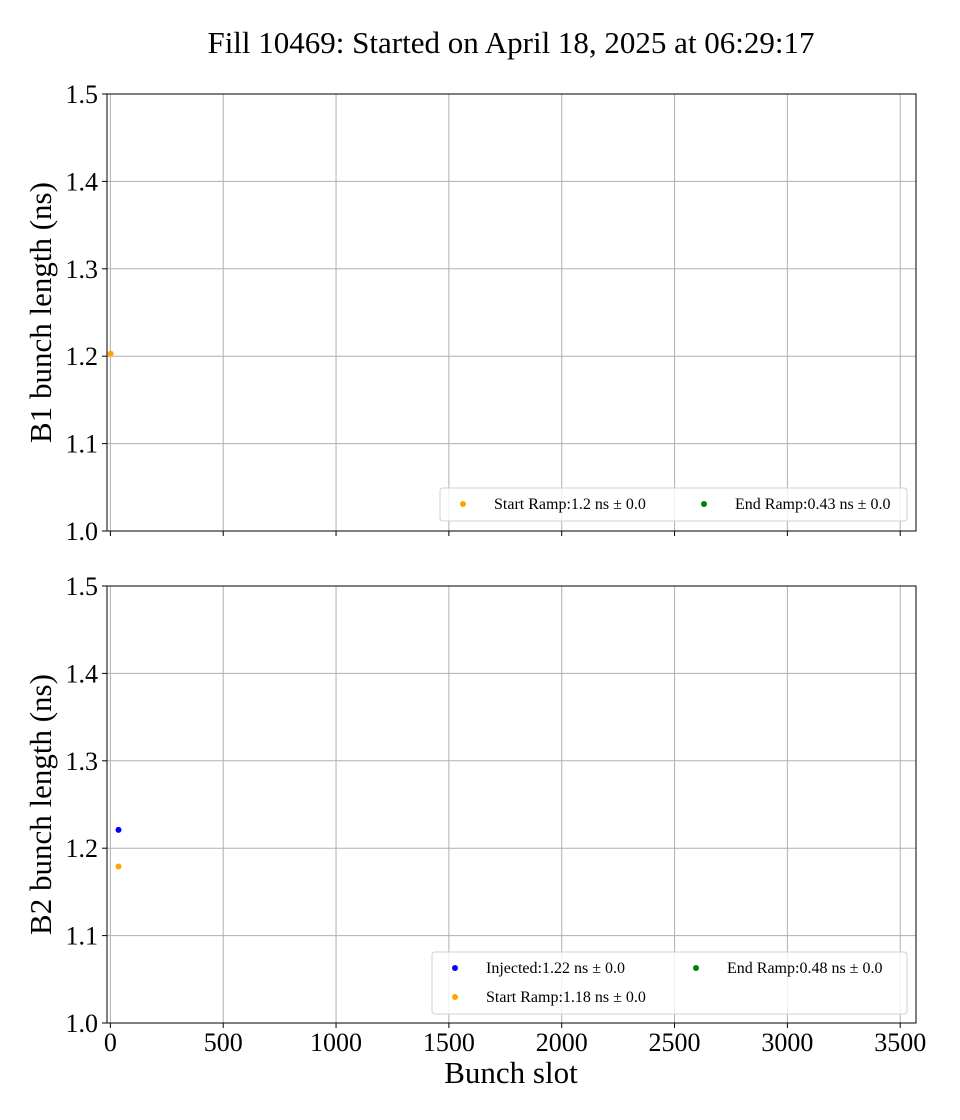  What do you see at coordinates (566, 997) in the screenshot?
I see `legend-label: Start Ramp:1.18 ns ± 0.0` at bounding box center [566, 997].